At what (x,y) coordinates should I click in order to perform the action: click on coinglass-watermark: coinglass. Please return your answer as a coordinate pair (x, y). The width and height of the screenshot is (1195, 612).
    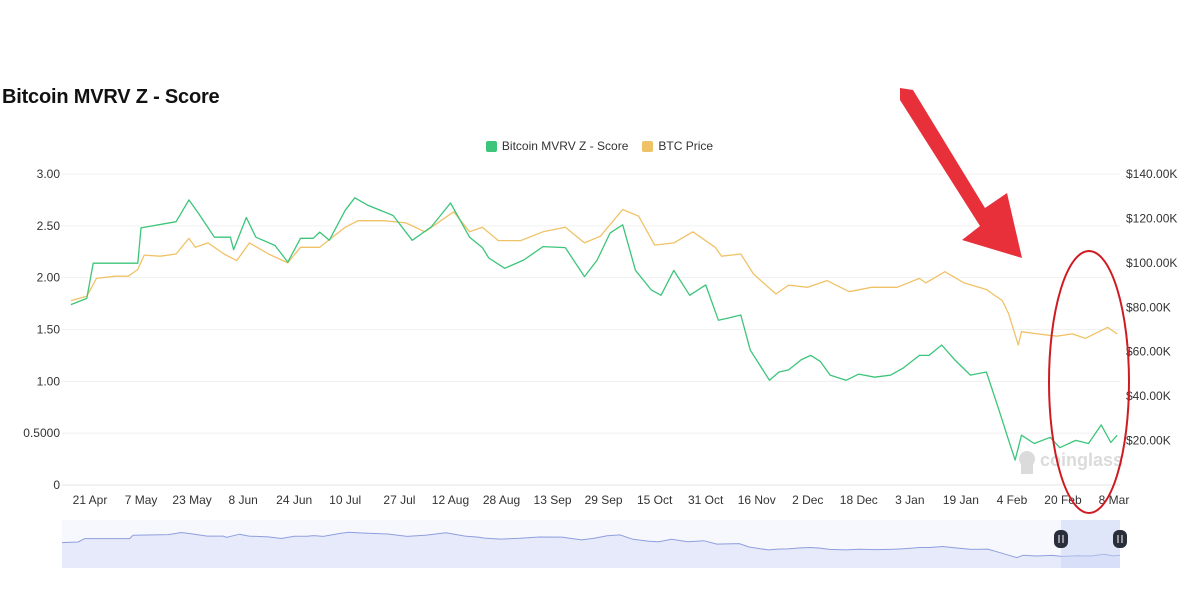
    Looking at the image, I should click on (1071, 462).